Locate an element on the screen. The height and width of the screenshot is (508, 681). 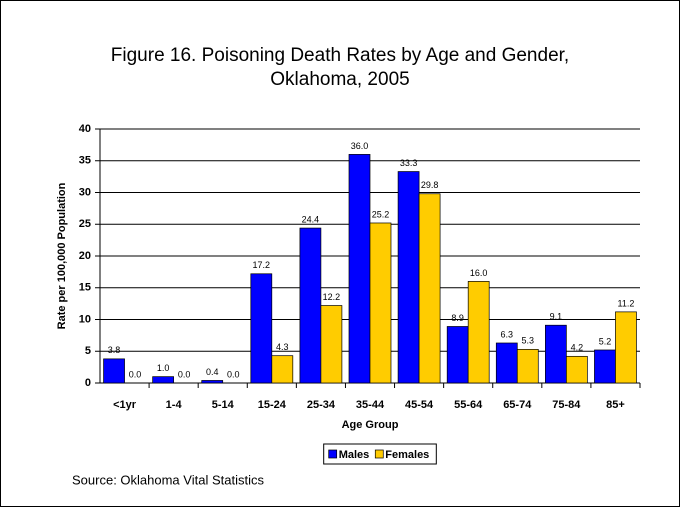
y-tick-label: 35 is located at coordinates (85, 161).